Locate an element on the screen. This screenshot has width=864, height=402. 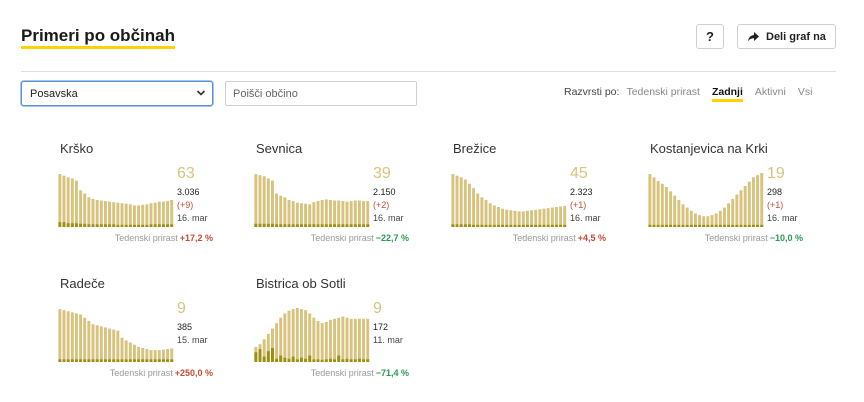
last-date: 15. mar is located at coordinates (192, 340).